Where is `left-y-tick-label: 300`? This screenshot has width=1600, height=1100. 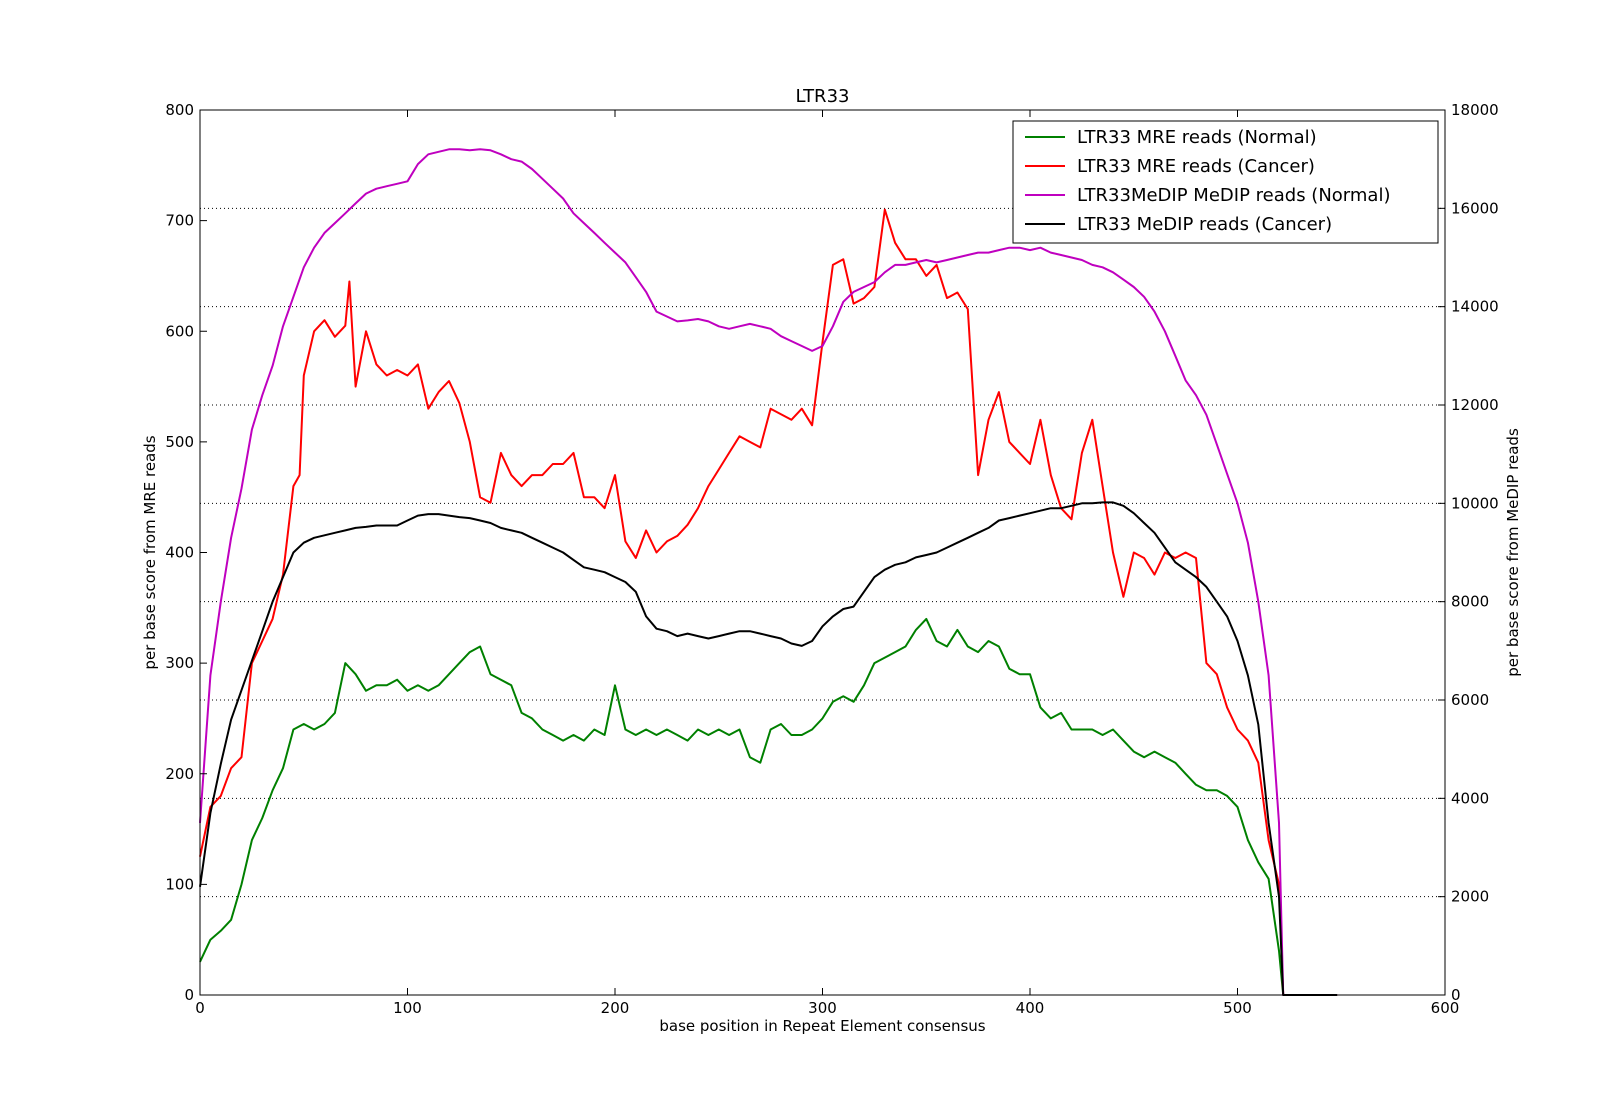 left-y-tick-label: 300 is located at coordinates (179, 663).